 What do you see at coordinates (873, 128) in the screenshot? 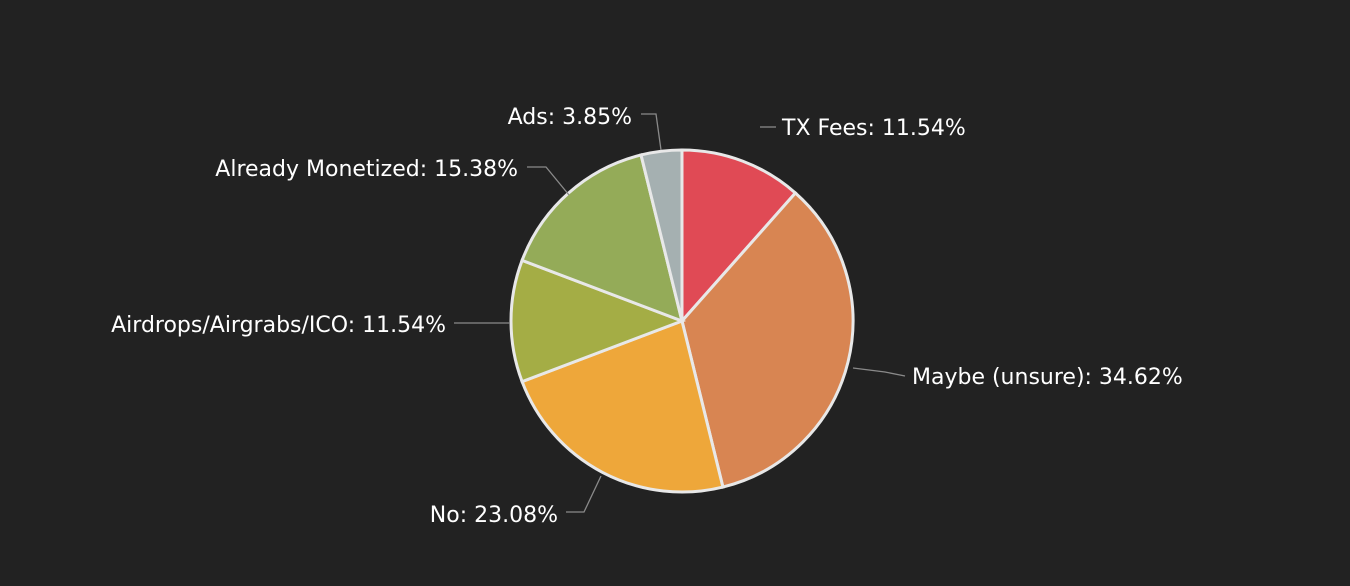
I see `slice-label: TX Fees: 11.54%` at bounding box center [873, 128].